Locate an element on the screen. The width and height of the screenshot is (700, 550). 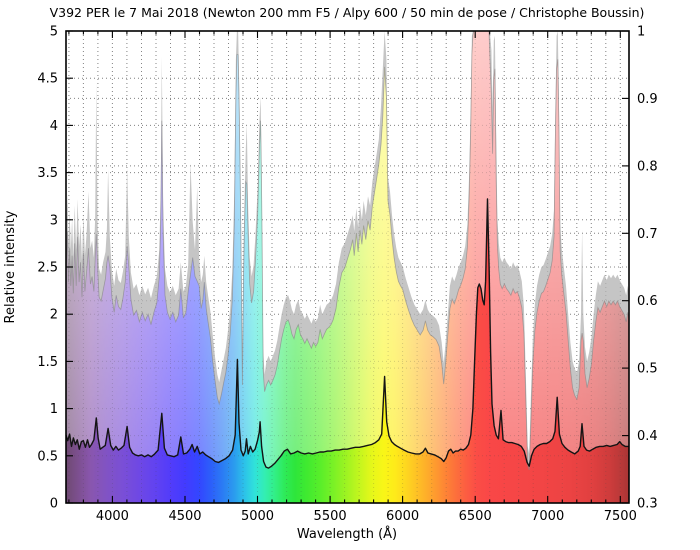
y-right-tick-label: 0.8 is located at coordinates (647, 166).